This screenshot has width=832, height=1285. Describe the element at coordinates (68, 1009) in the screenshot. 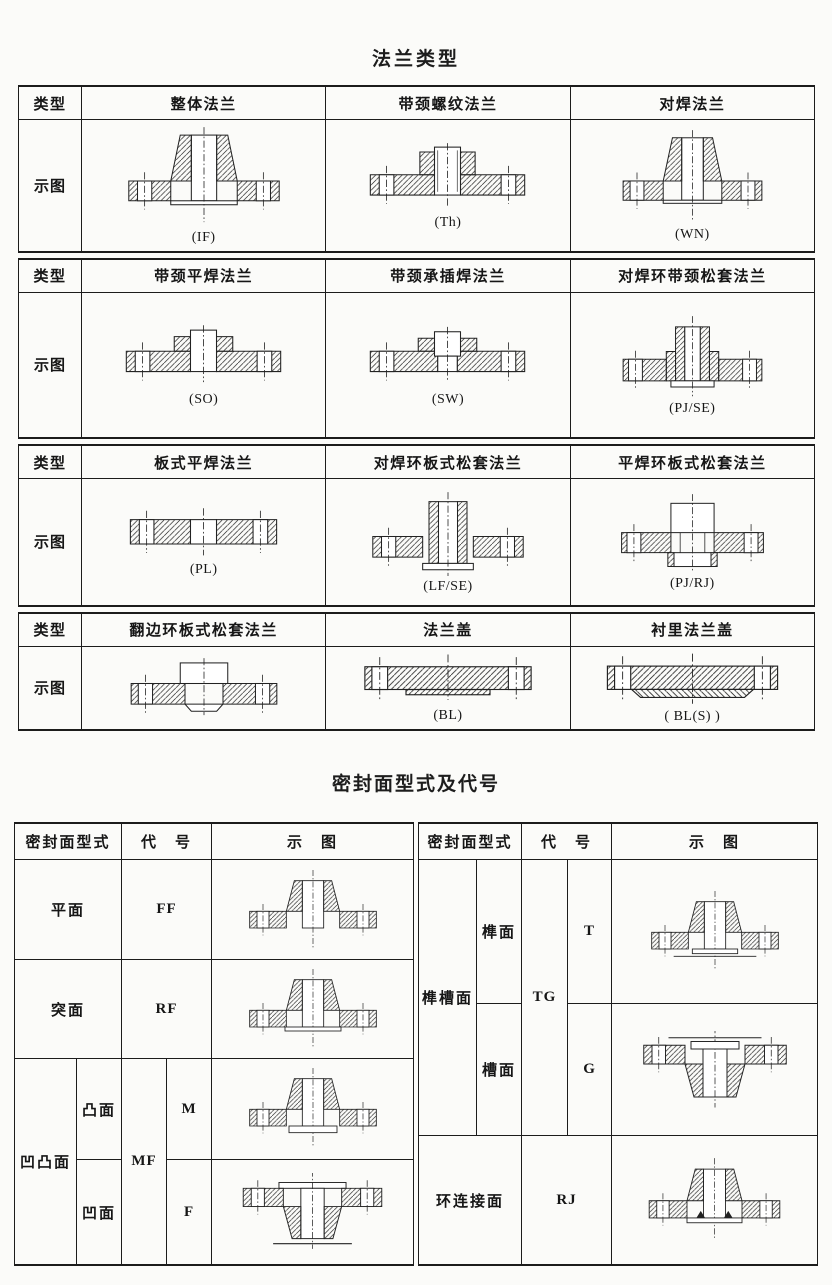

I see `face-type-cell: 突面` at that location.